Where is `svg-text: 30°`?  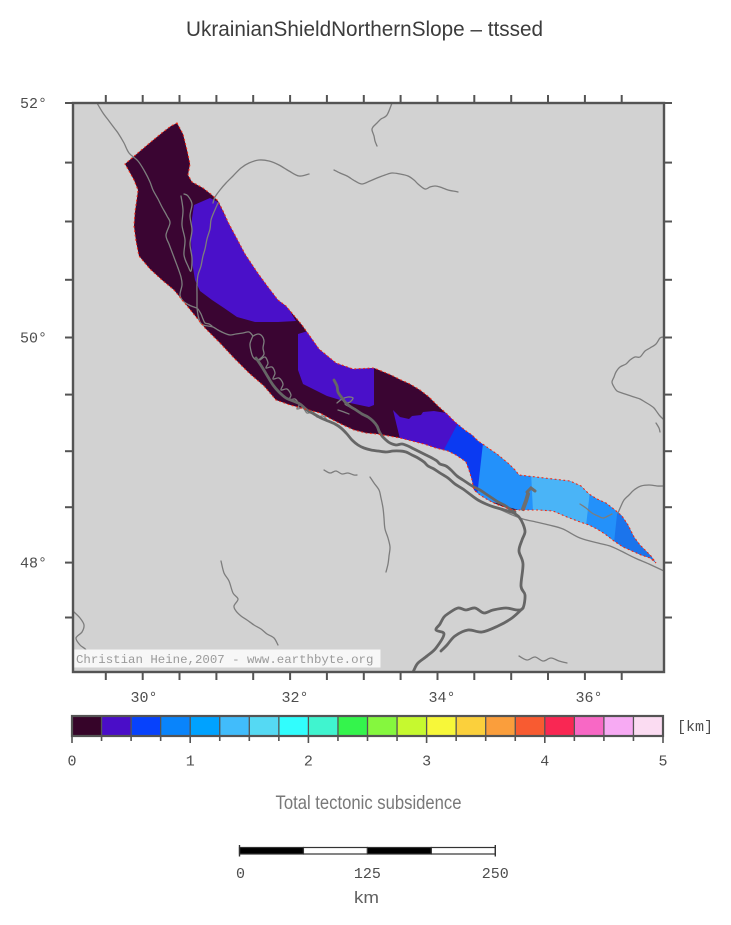 svg-text: 30° is located at coordinates (143, 698).